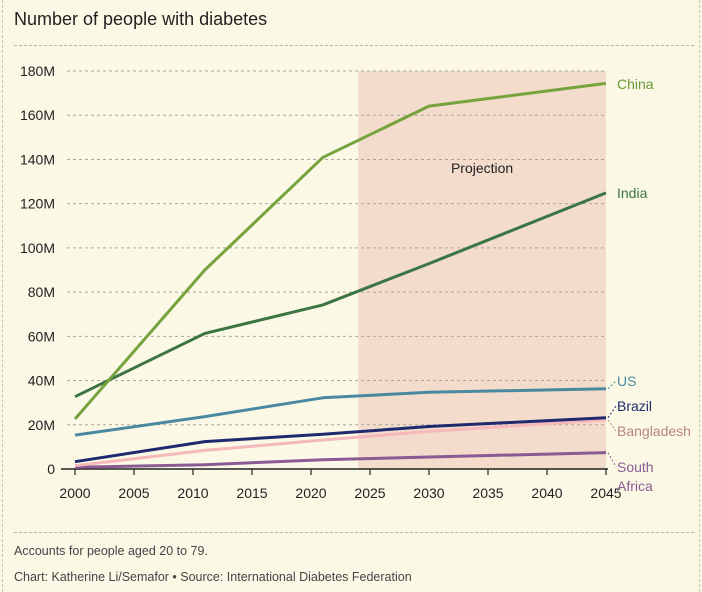 The height and width of the screenshot is (592, 702). I want to click on x-tick-label: 2020, so click(310, 493).